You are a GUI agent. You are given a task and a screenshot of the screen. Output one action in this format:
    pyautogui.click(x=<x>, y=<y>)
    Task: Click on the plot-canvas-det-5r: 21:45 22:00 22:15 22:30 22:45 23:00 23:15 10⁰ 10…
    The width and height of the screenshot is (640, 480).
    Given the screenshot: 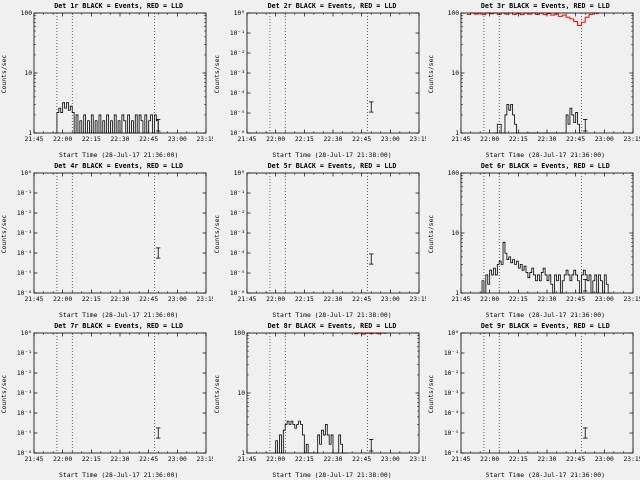 What is the action you would take?
    pyautogui.click(x=328, y=236)
    